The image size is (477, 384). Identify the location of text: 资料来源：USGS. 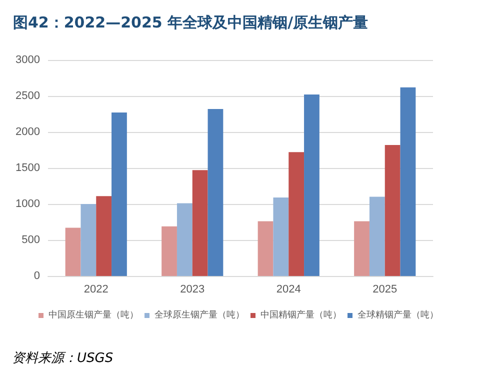
(63, 358).